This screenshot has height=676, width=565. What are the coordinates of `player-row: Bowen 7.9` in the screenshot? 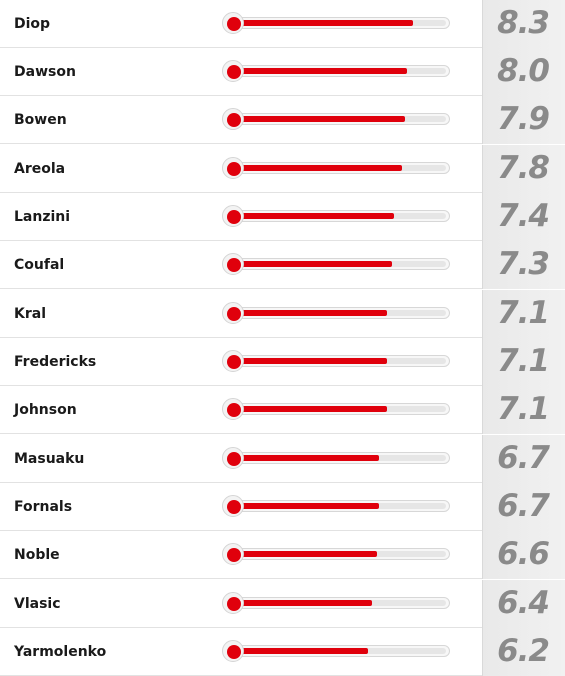 It's located at (282, 120).